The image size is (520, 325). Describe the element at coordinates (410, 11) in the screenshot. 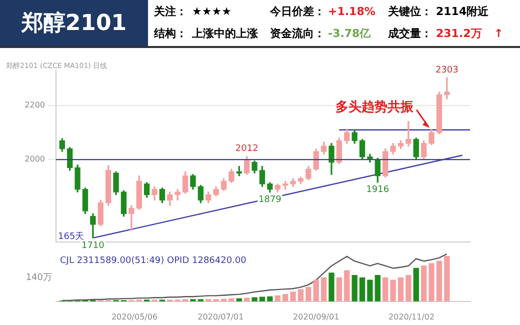

I see `text: 关键位：` at that location.